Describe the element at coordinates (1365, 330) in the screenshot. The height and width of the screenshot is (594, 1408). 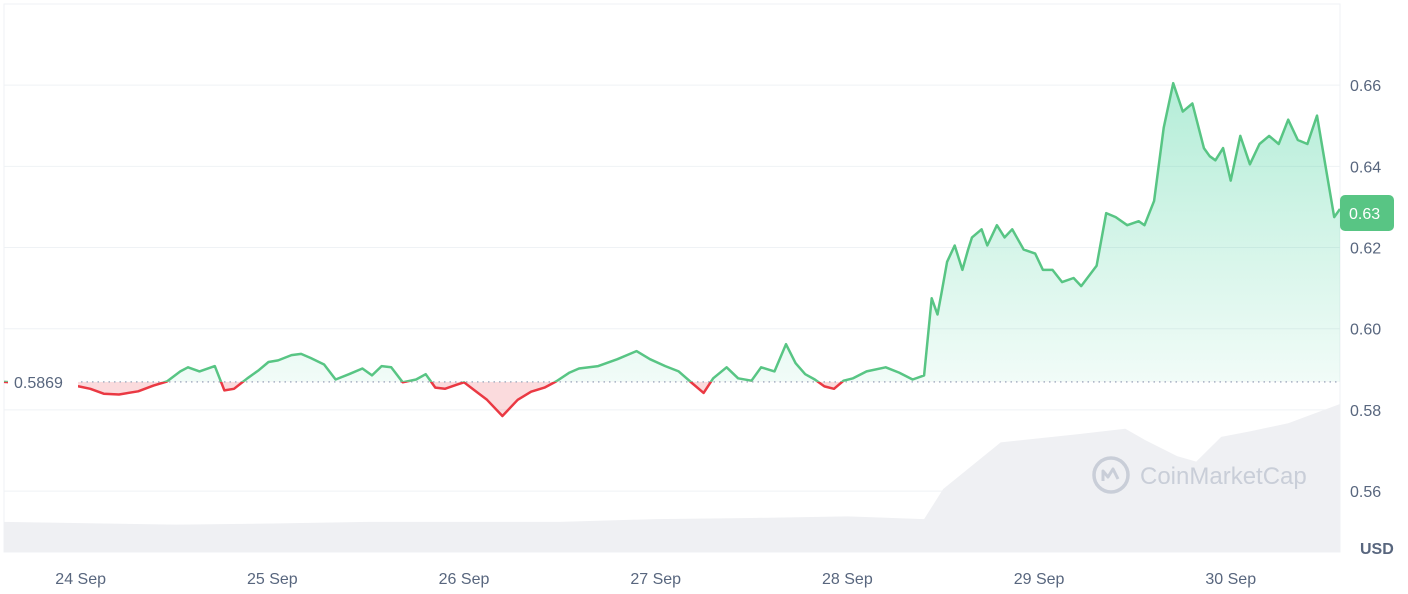
I see `y-tick-label: 0.60` at that location.